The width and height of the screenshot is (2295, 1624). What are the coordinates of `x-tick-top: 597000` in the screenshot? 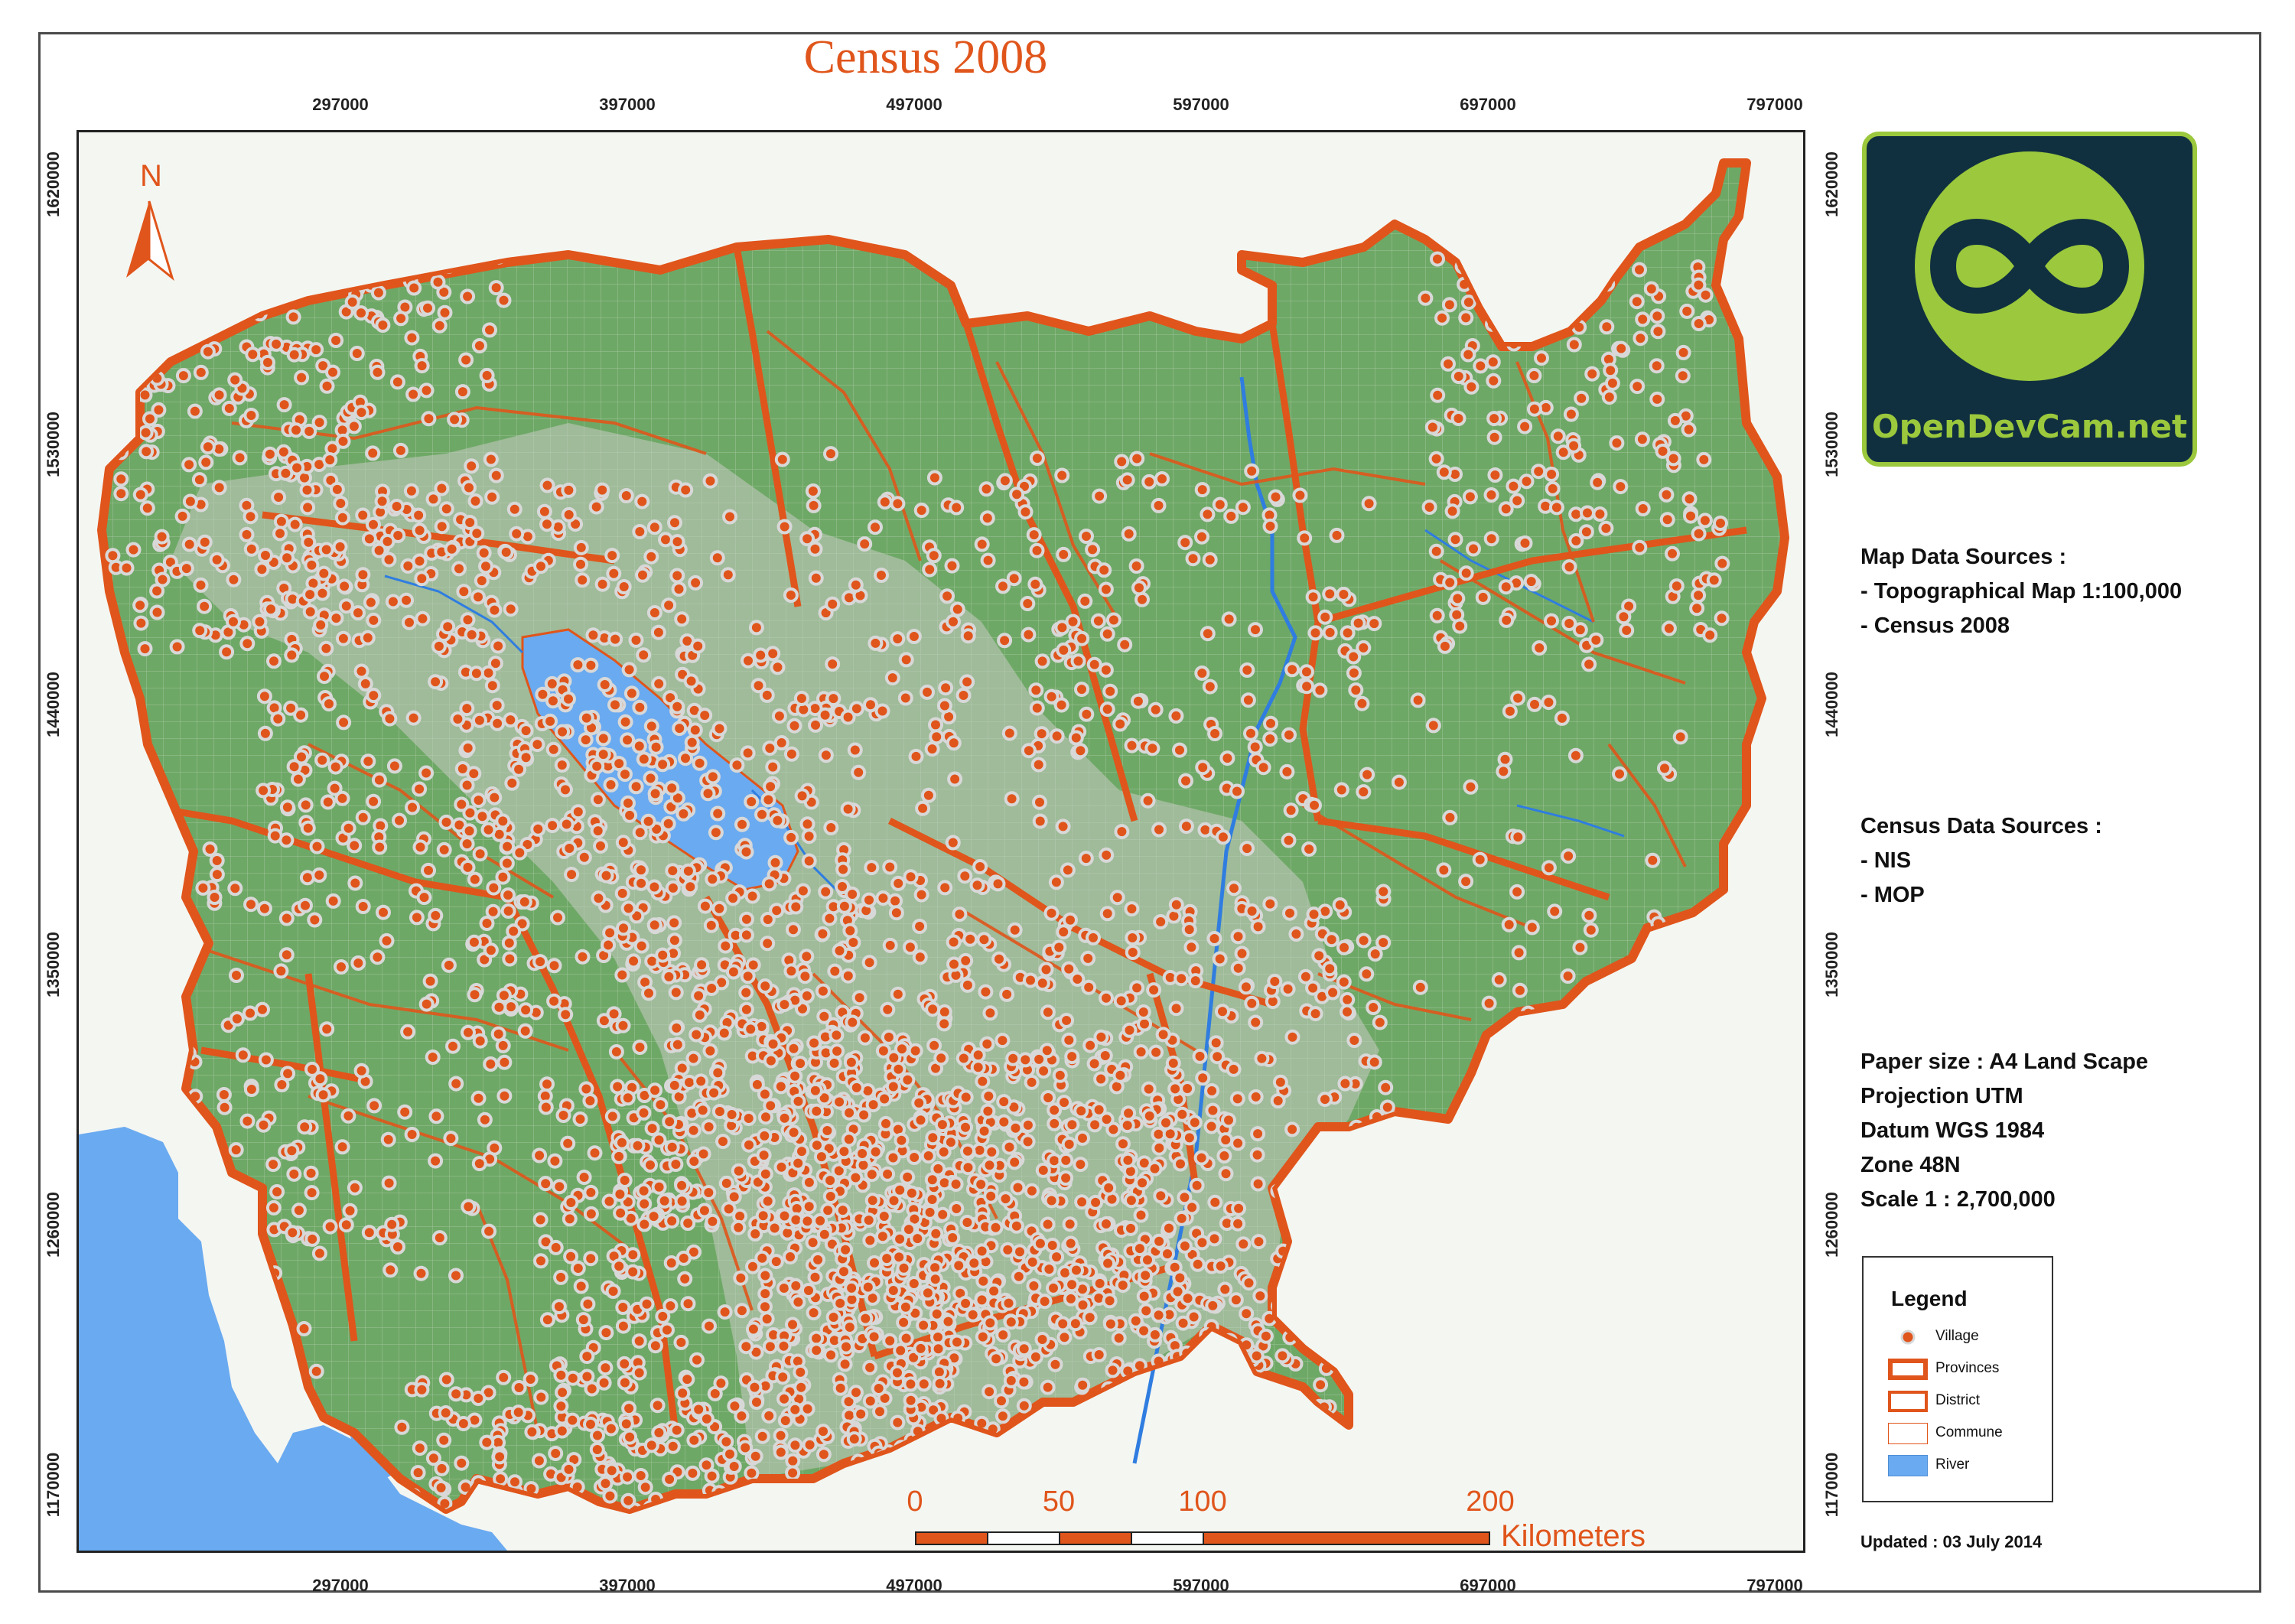 It's located at (1201, 105).